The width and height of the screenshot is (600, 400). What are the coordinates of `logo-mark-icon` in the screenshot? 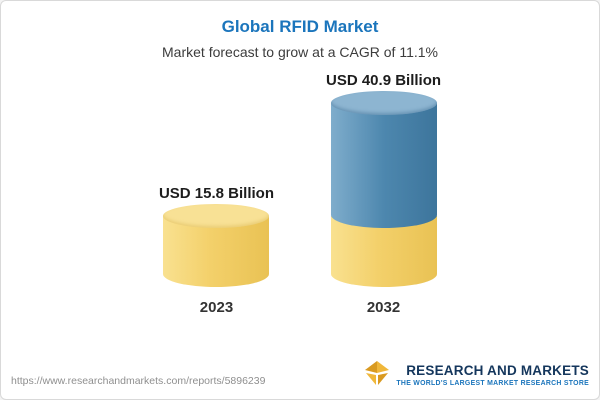 It's located at (377, 375).